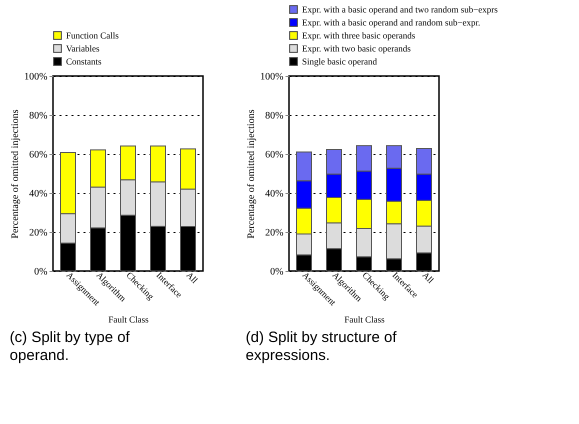 The height and width of the screenshot is (424, 579). What do you see at coordinates (340, 61) in the screenshot?
I see `legend-label: Single basic operand` at bounding box center [340, 61].